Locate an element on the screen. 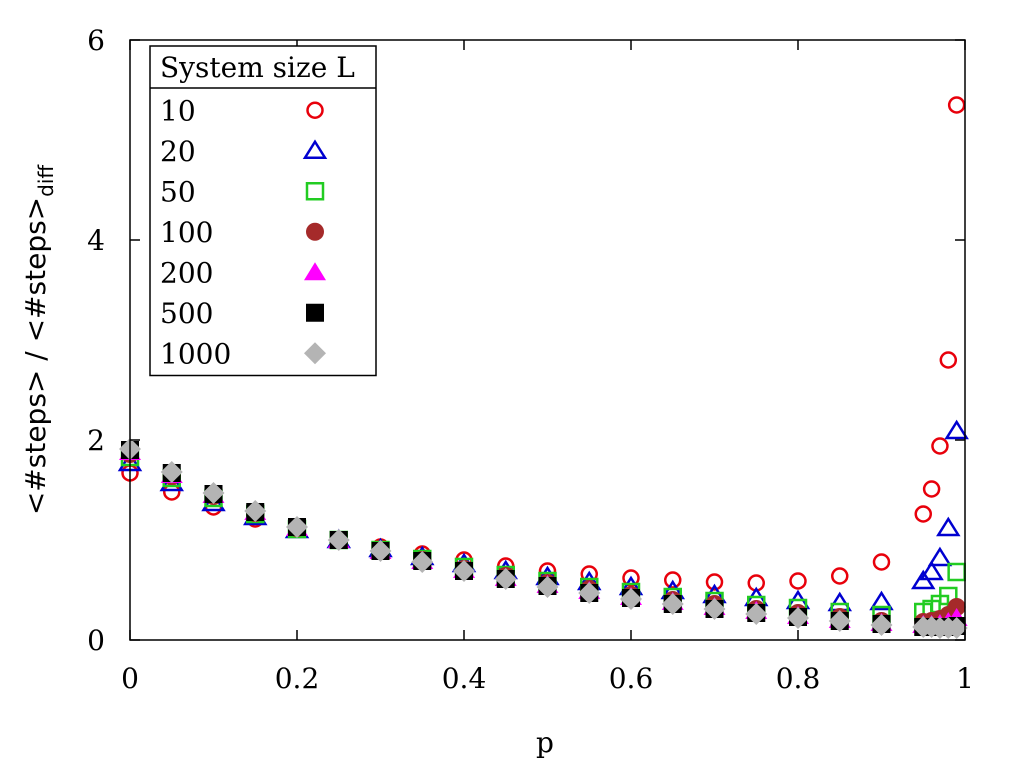 This screenshot has width=1024, height=768. legend-label: 10 is located at coordinates (178, 110).